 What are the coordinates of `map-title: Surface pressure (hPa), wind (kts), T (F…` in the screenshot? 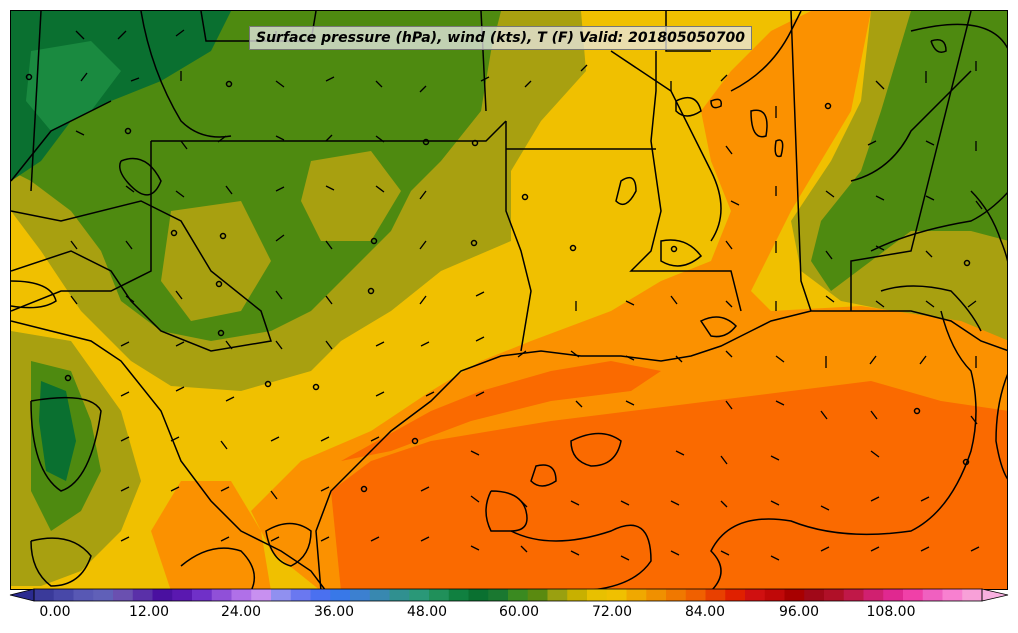 It's located at (501, 38).